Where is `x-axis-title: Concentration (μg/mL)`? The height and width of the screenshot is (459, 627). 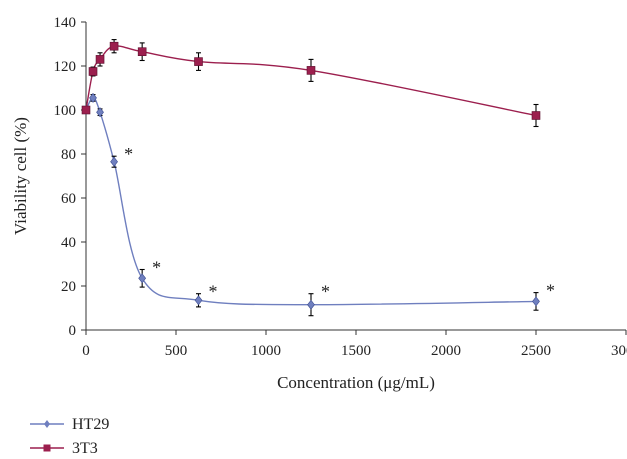
x-axis-title: Concentration (μg/mL) is located at coordinates (356, 382).